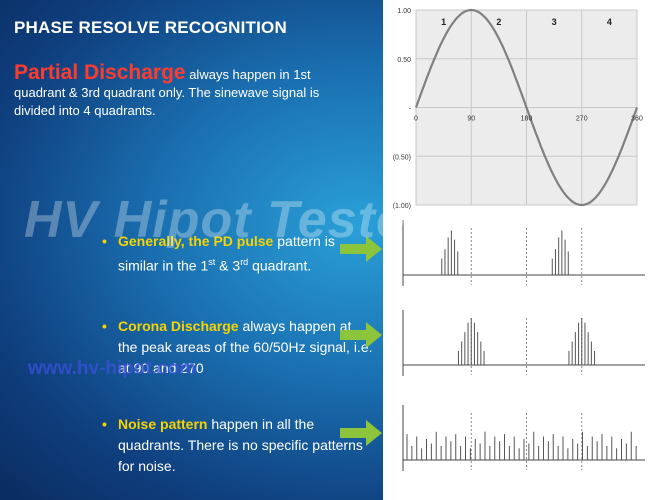 This screenshot has width=650, height=500. What do you see at coordinates (416, 119) in the screenshot?
I see `x-tick-label: 0` at bounding box center [416, 119].